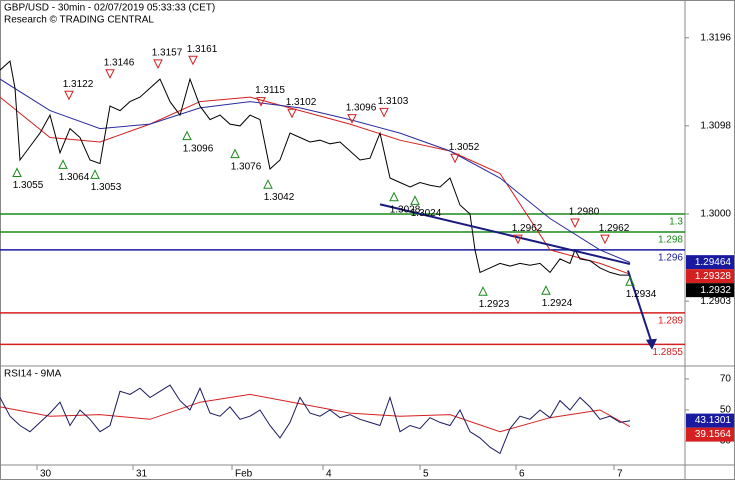 Image resolution: width=735 pixels, height=480 pixels. I want to click on last-value-label: 1.29328, so click(713, 276).